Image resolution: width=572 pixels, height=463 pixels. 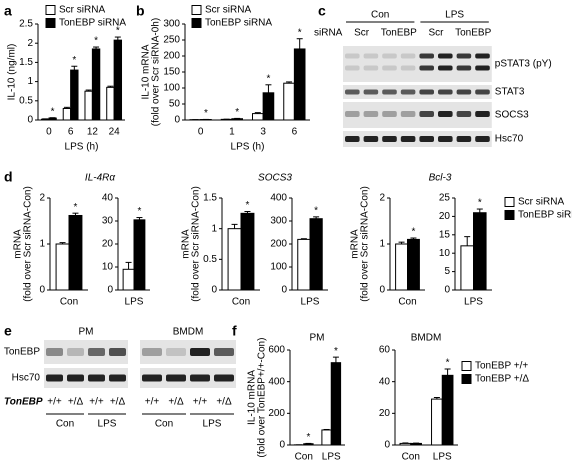 I want to click on genotype-label: TonEBP, so click(x=23, y=402).